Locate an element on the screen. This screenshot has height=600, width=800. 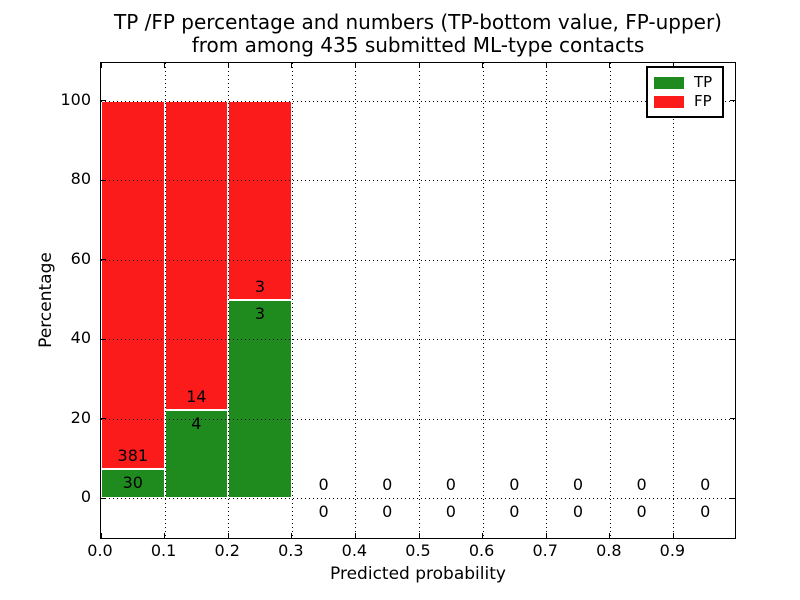
fp-count-label: 14 is located at coordinates (196, 397).